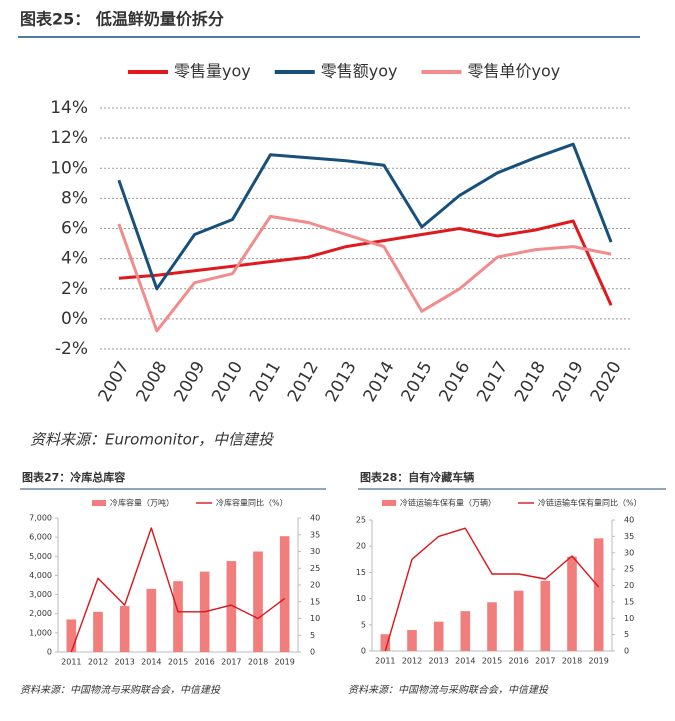 The height and width of the screenshot is (721, 675). I want to click on y-tick-label: -2%, so click(71, 349).